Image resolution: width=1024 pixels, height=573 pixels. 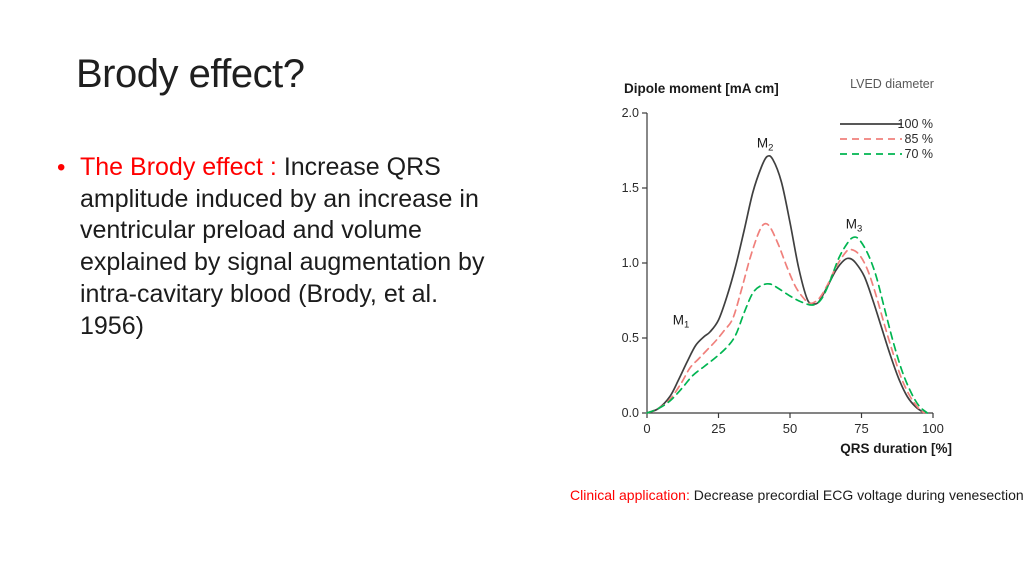 What do you see at coordinates (887, 119) in the screenshot?
I see `chart-legend: LVED diameter 100 %85 %70 %` at bounding box center [887, 119].